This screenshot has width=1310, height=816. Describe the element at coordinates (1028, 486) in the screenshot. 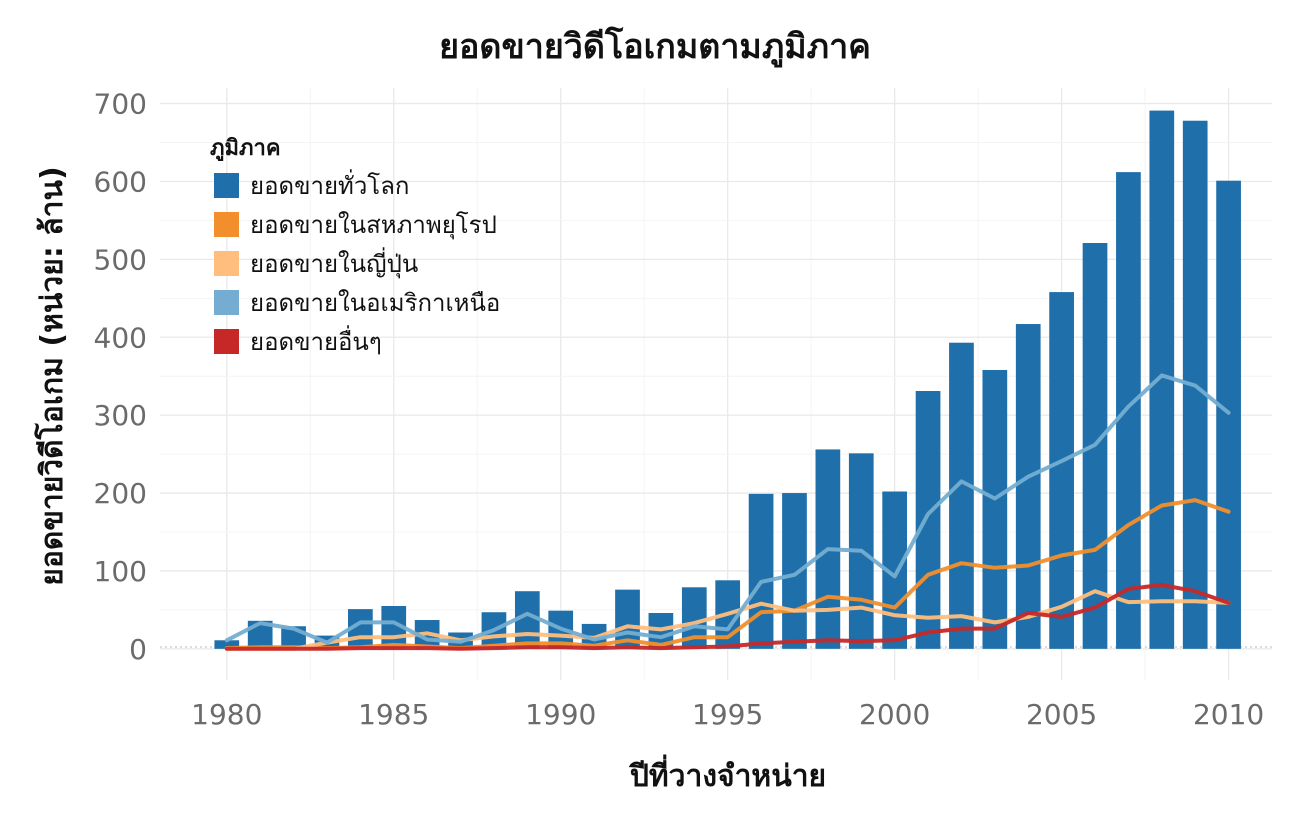

I see `bar-global-2004` at that location.